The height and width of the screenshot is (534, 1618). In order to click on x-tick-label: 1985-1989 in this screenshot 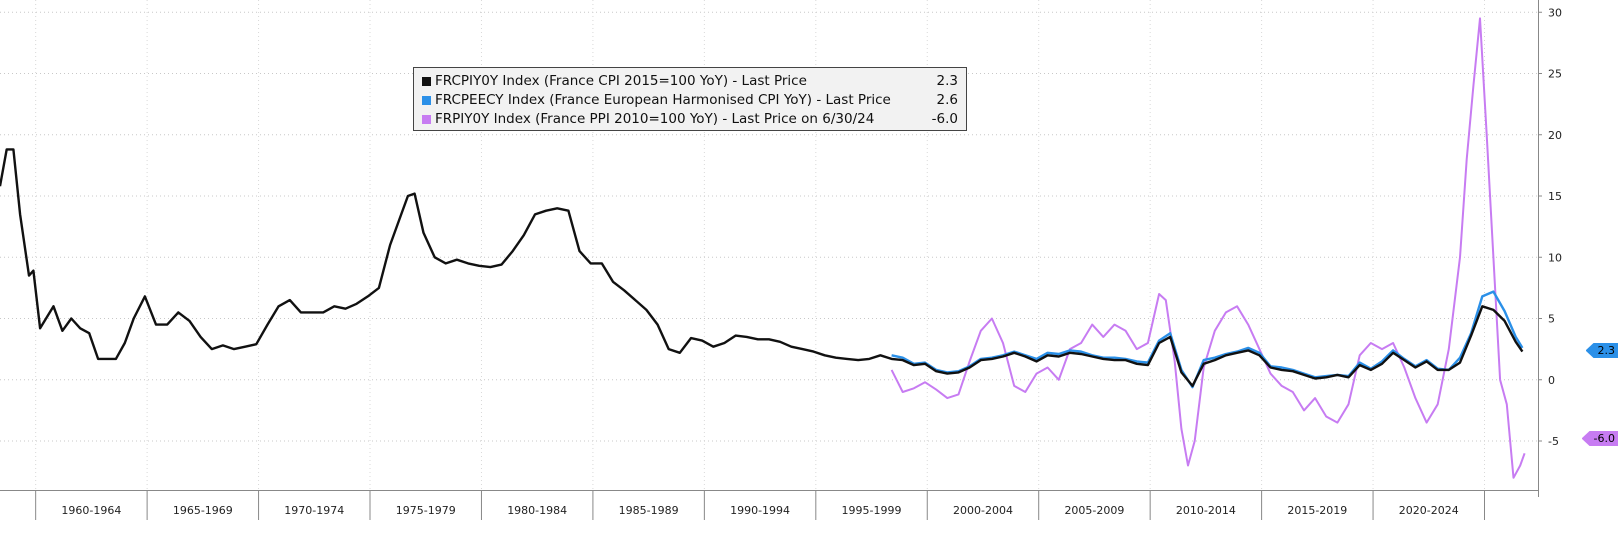, I will do `click(649, 510)`.